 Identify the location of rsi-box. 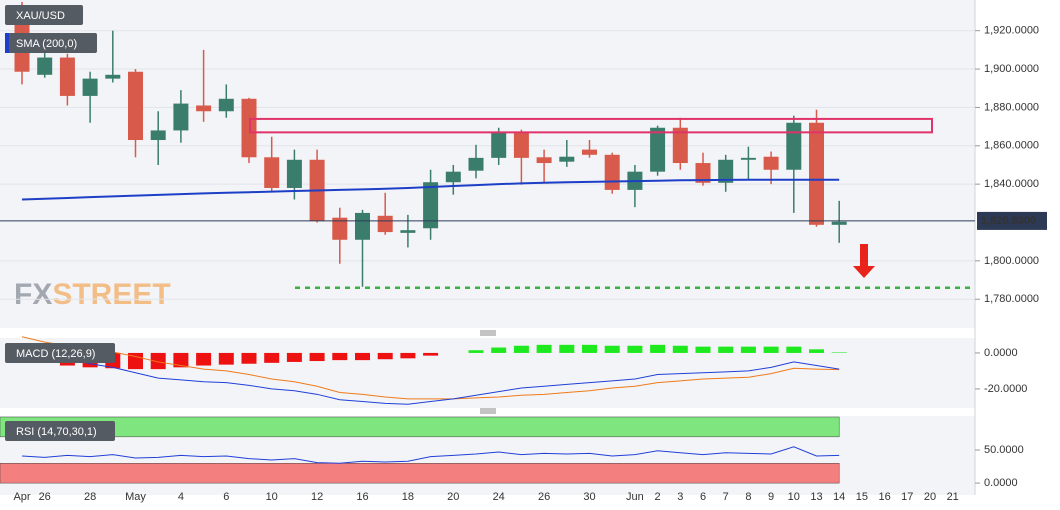
(60, 431).